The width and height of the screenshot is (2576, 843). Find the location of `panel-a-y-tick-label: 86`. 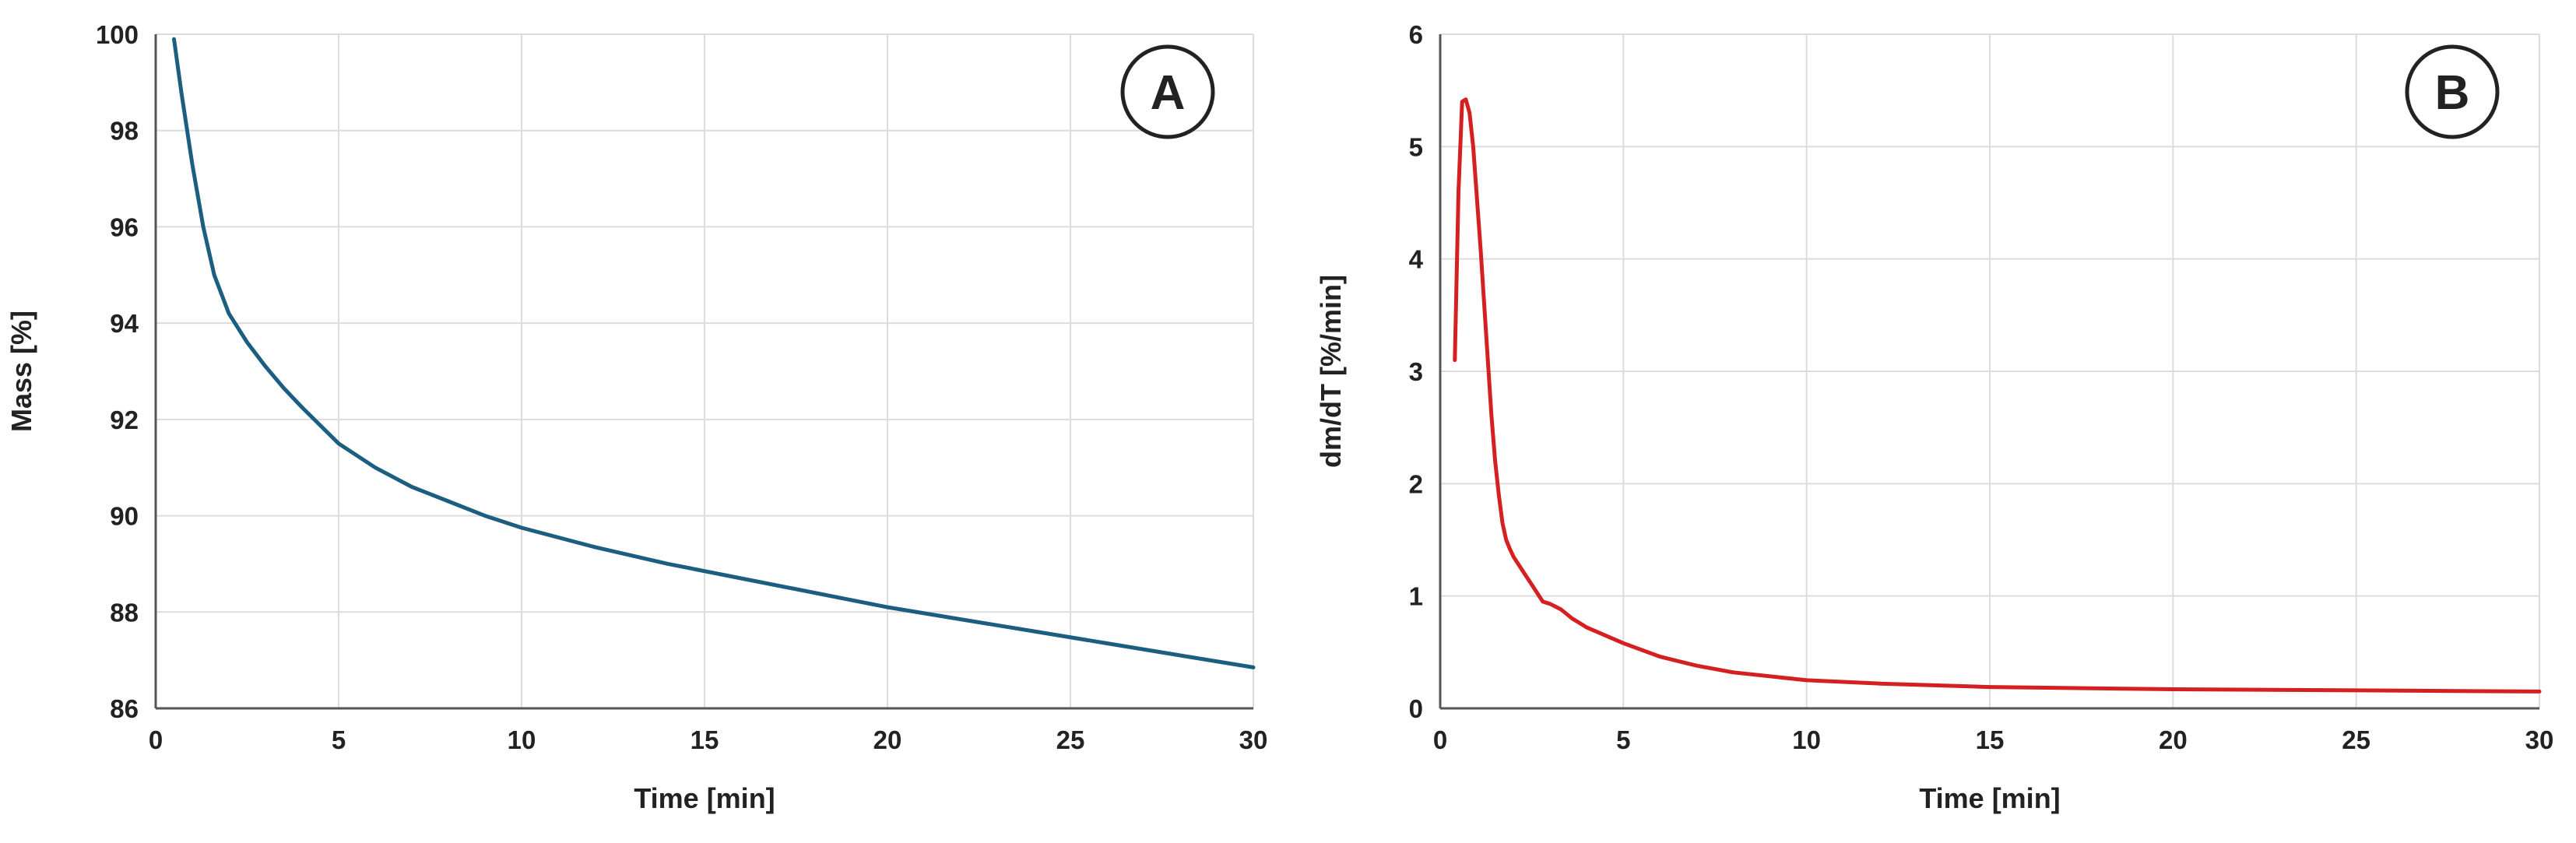

panel-a-y-tick-label: 86 is located at coordinates (125, 708).